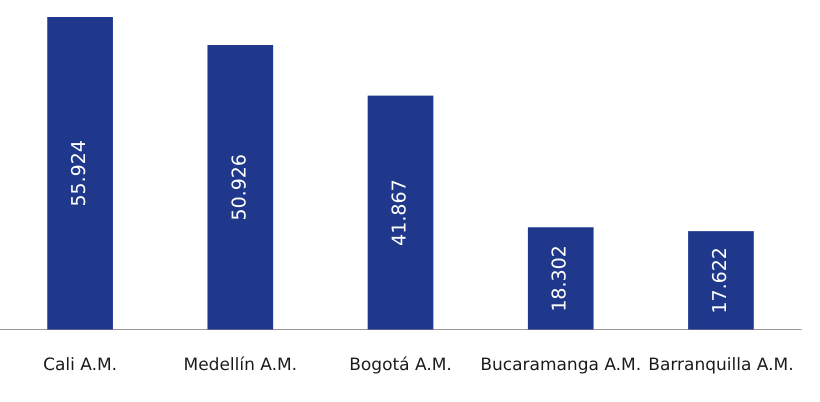 The width and height of the screenshot is (820, 402). I want to click on x-tick-label: Cali A.M., so click(80, 365).